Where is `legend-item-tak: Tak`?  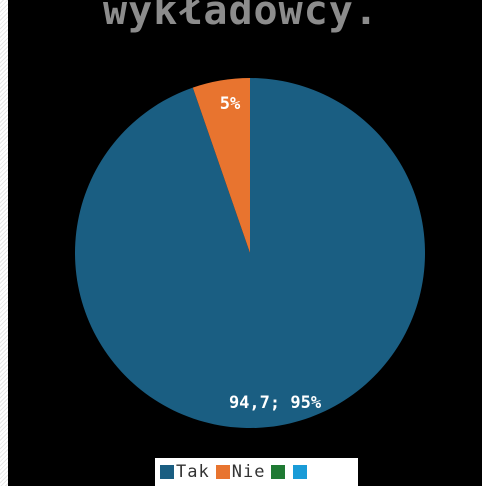
legend-item-tak: Tak is located at coordinates (185, 472).